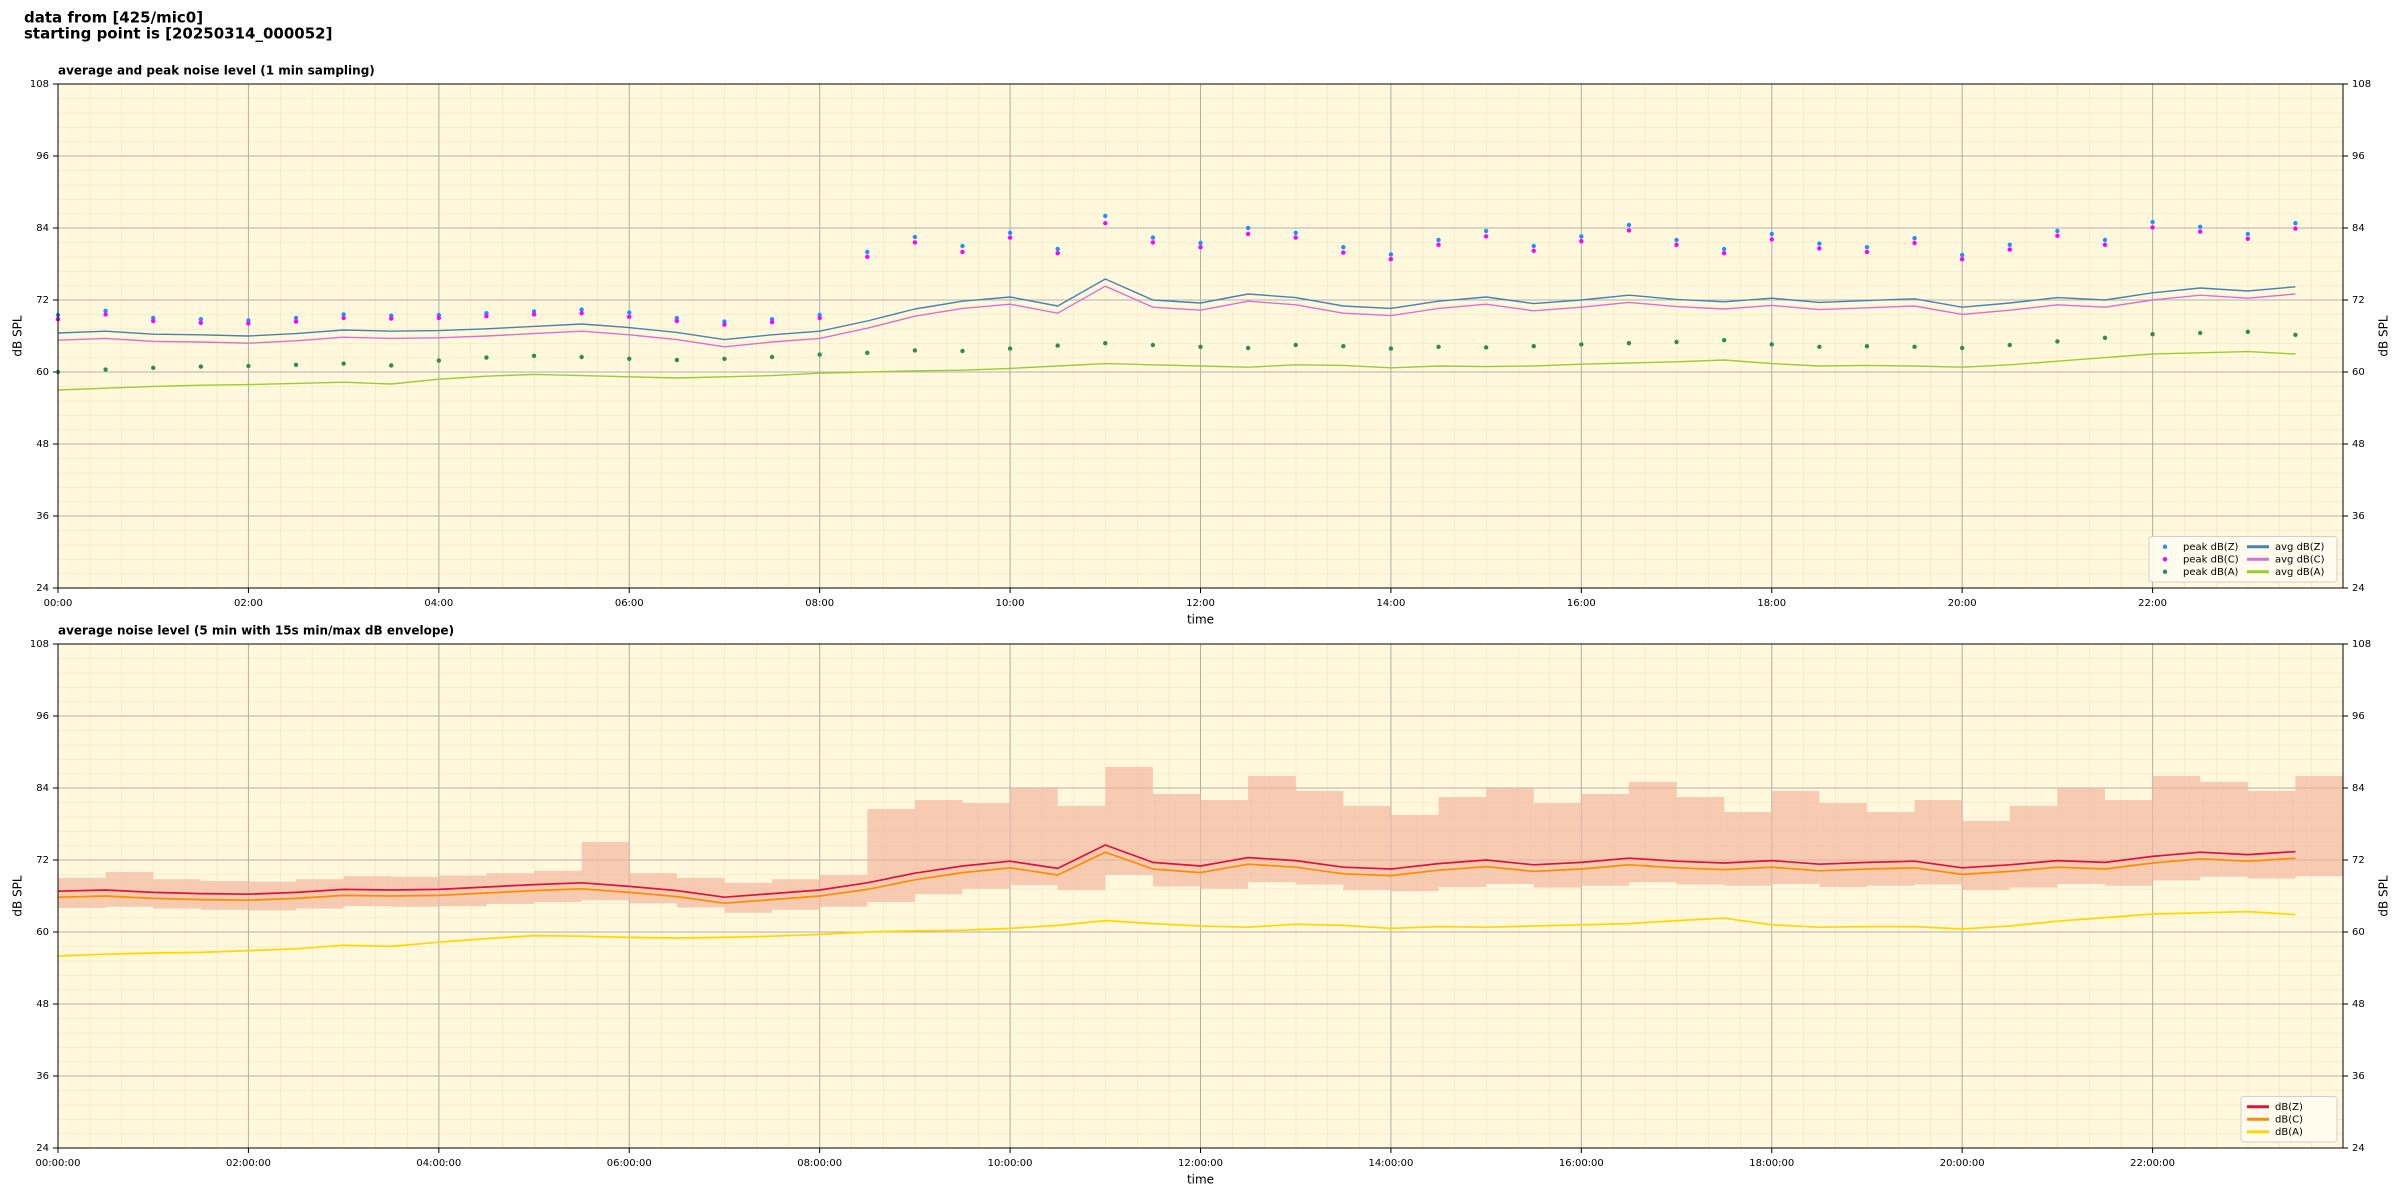 The image size is (2400, 1204). What do you see at coordinates (1962, 603) in the screenshot?
I see `x-tick-label: 20:00` at bounding box center [1962, 603].